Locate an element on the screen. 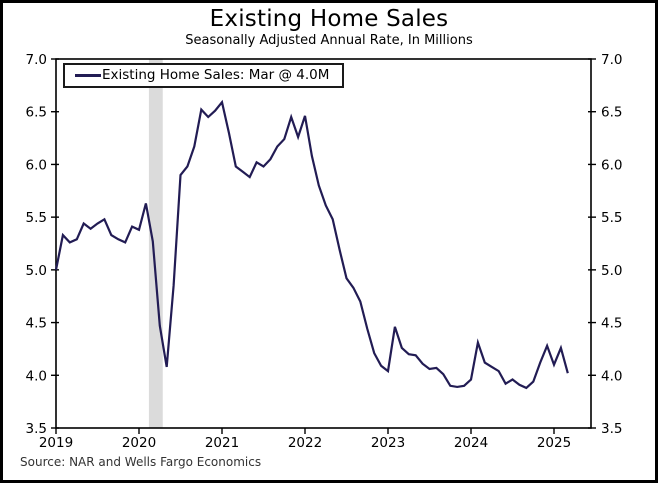 The width and height of the screenshot is (658, 483). y-axis-label-left: 5.5 is located at coordinates (36, 218).